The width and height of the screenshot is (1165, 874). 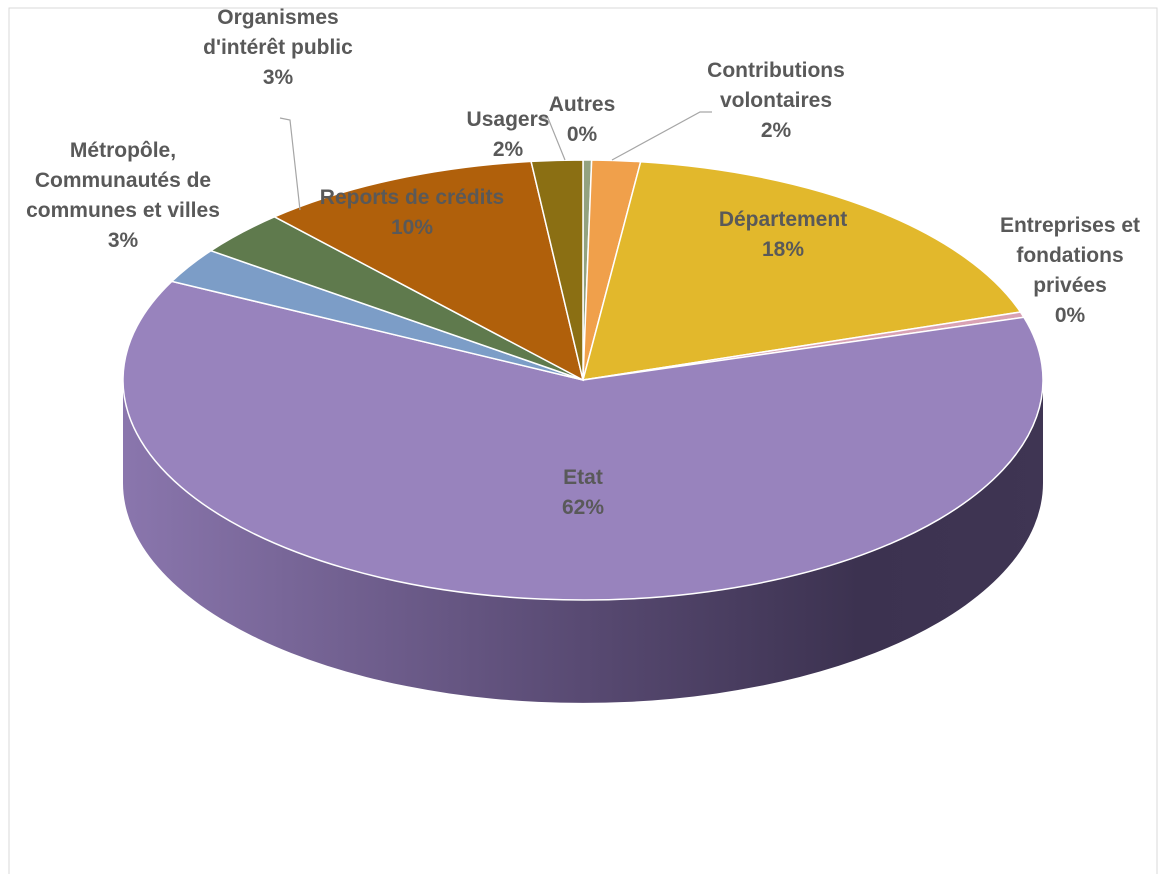 What do you see at coordinates (783, 249) in the screenshot?
I see `value-label: 18%` at bounding box center [783, 249].